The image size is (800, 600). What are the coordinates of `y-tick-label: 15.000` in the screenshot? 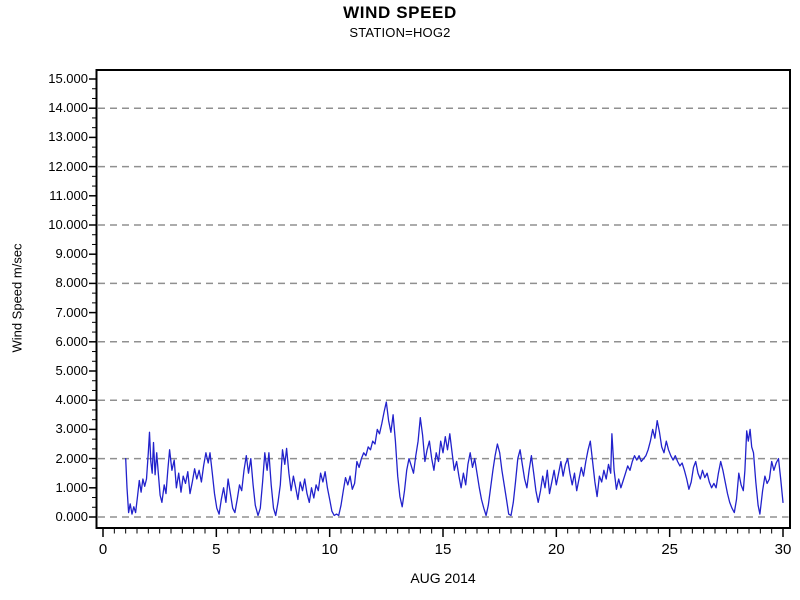 It's located at (68, 78).